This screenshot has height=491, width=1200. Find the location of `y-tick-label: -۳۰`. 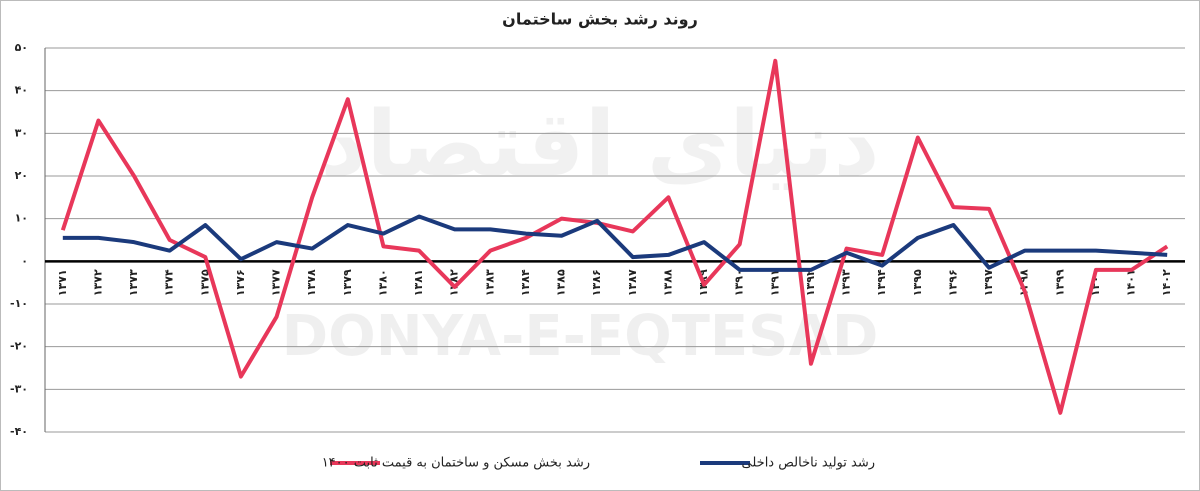

y-tick-label: -۳۰ is located at coordinates (19, 388).